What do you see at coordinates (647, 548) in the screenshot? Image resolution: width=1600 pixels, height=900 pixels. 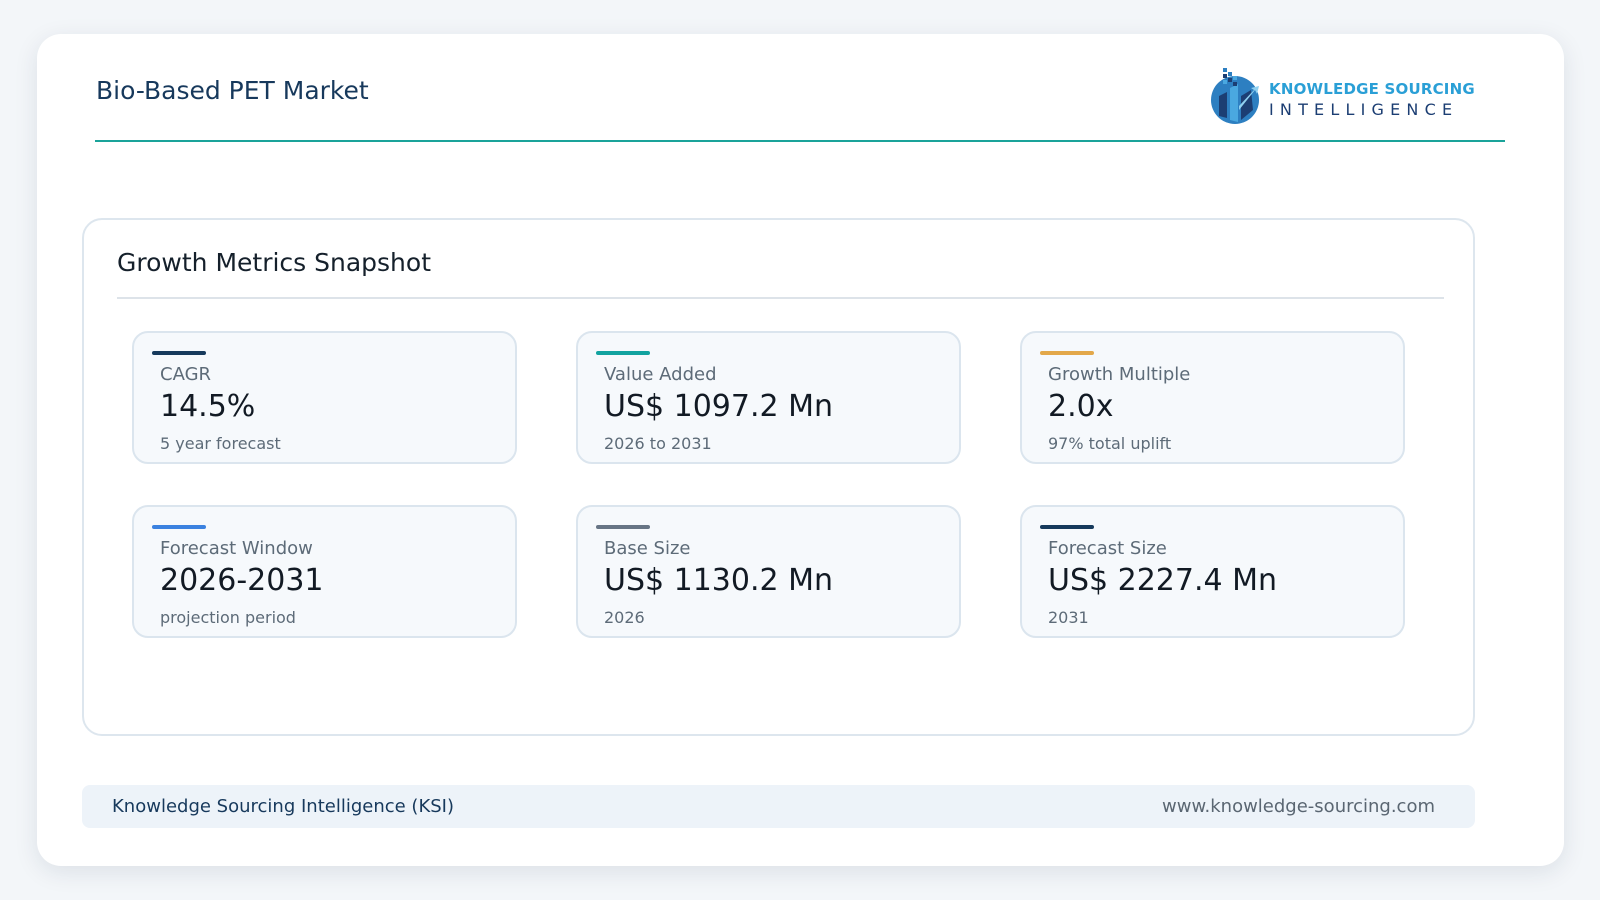 I see `metric-label: Base Size` at bounding box center [647, 548].